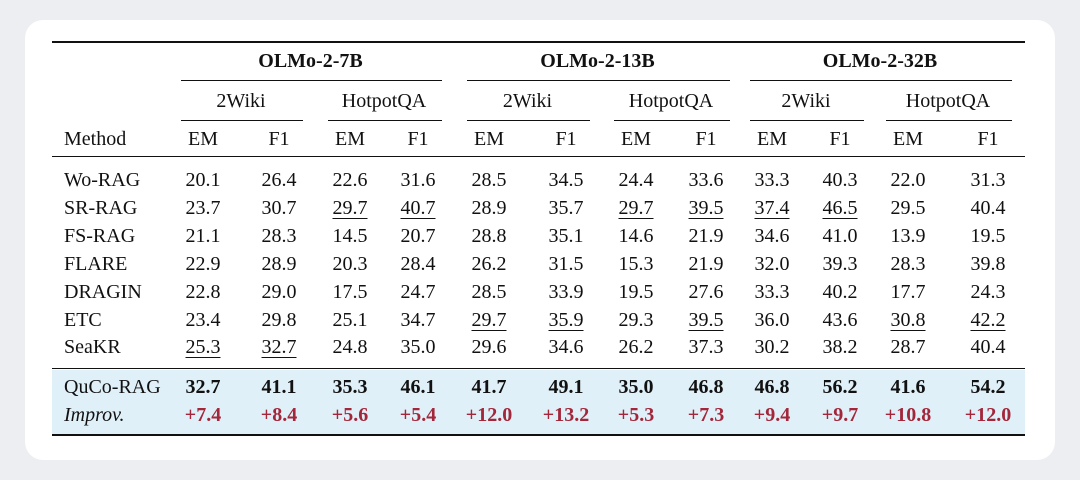 This screenshot has width=1080, height=480. I want to click on cell: 14.6, so click(636, 235).